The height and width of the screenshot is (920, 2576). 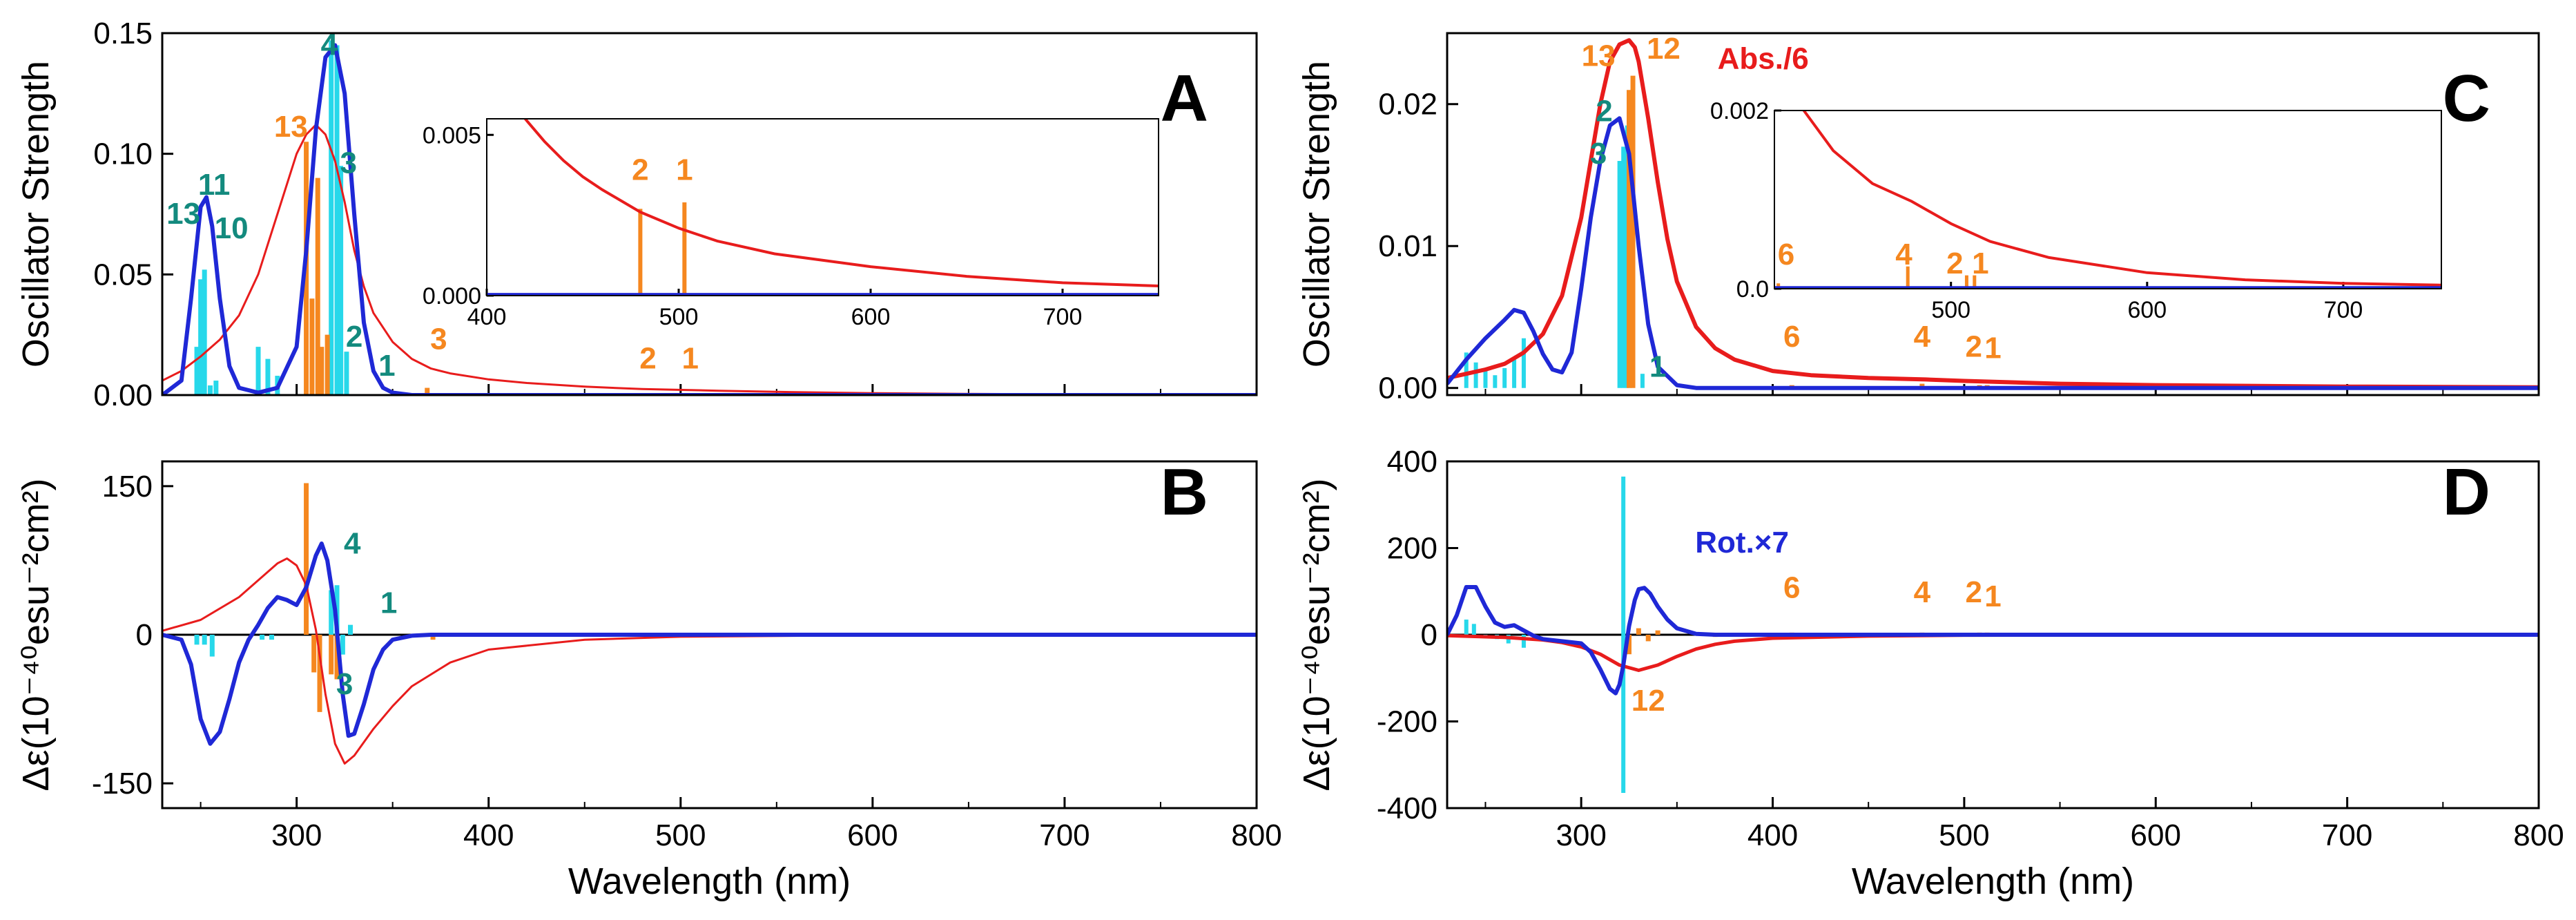 I want to click on inset-peak-annotation: 6, so click(x=1786, y=254).